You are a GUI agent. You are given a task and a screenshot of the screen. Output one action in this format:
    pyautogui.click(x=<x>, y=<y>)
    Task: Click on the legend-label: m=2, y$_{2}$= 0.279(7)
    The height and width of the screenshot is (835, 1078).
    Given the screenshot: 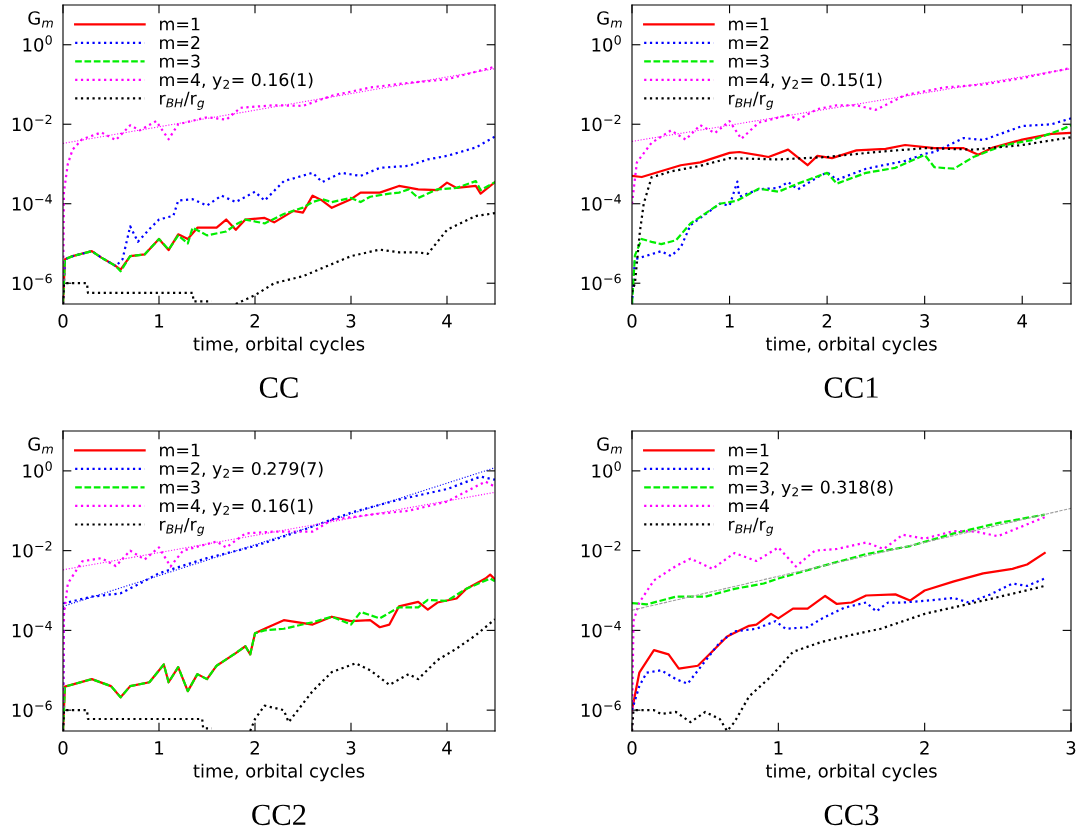 What is the action you would take?
    pyautogui.click(x=241, y=470)
    